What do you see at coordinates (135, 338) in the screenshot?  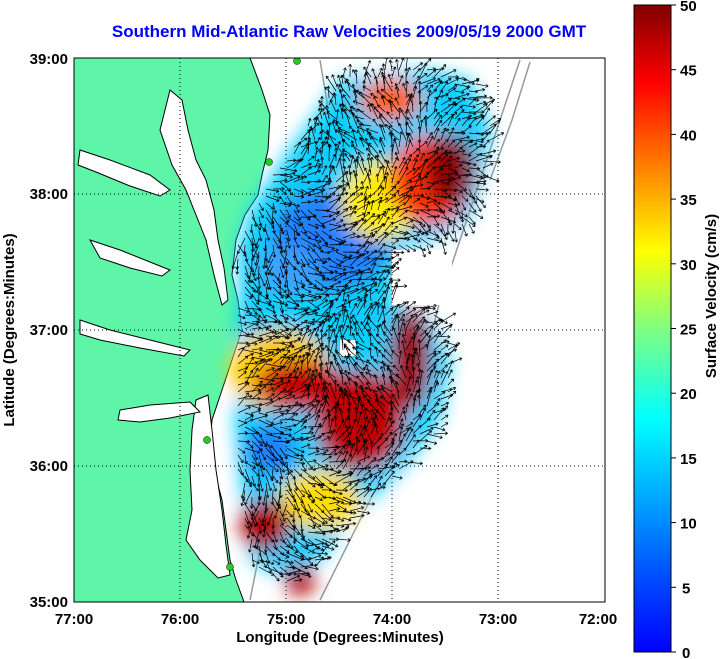 I see `river-inlet` at bounding box center [135, 338].